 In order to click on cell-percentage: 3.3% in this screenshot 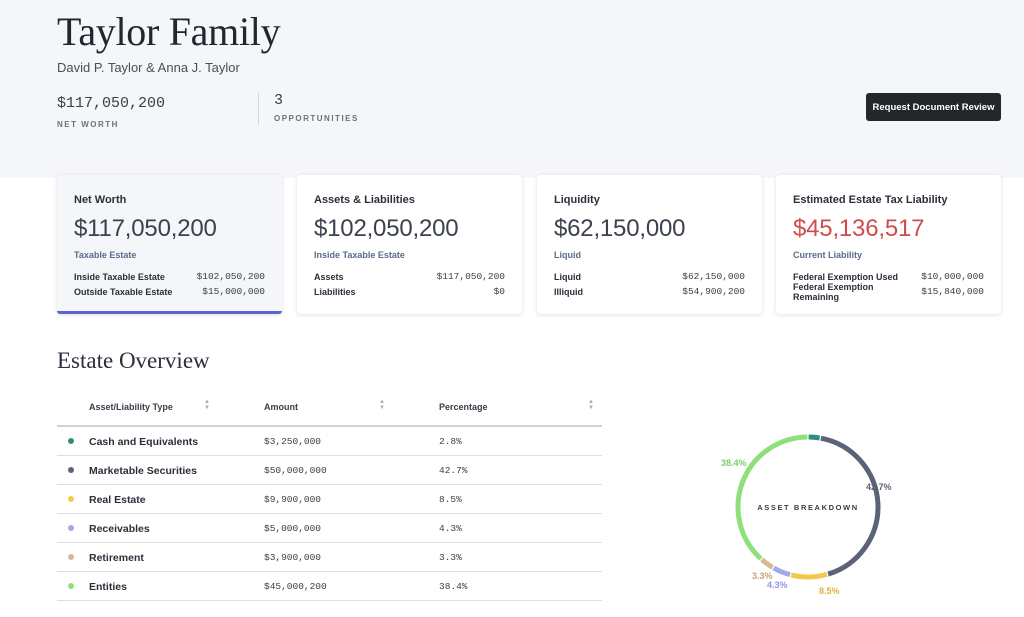, I will do `click(450, 557)`.